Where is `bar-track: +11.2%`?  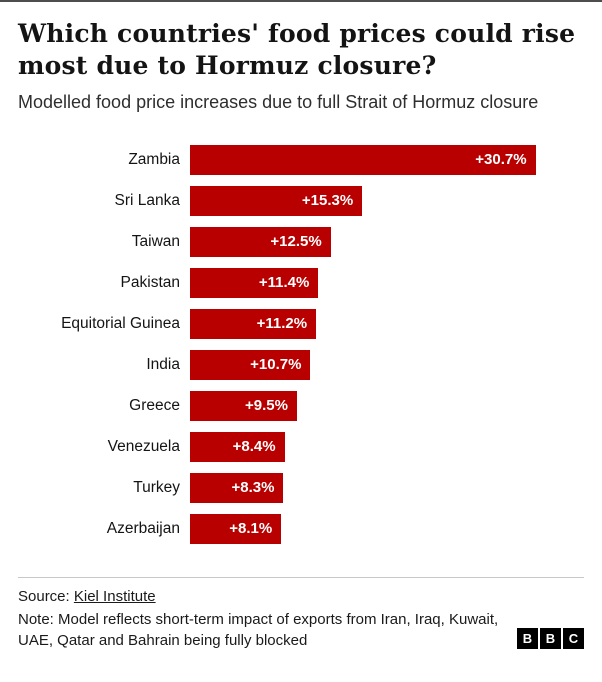 bar-track: +11.2% is located at coordinates (387, 323).